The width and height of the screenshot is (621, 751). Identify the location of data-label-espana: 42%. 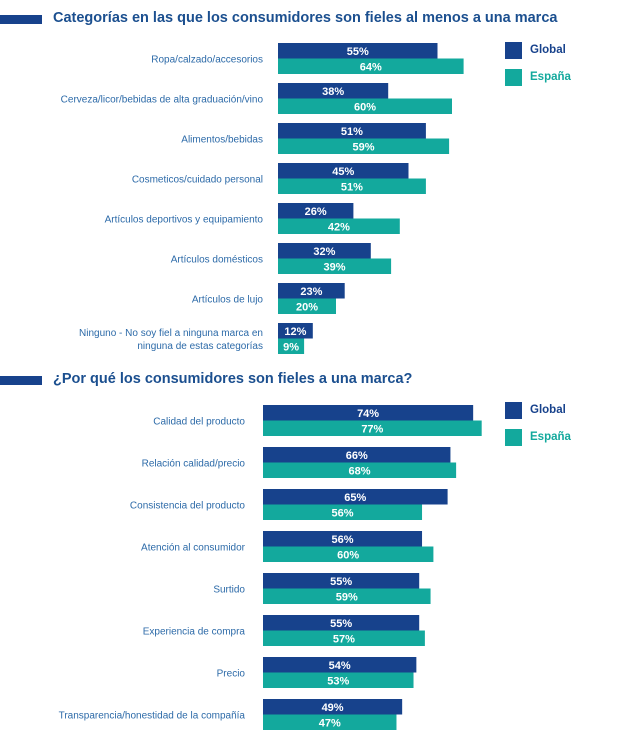
(339, 227).